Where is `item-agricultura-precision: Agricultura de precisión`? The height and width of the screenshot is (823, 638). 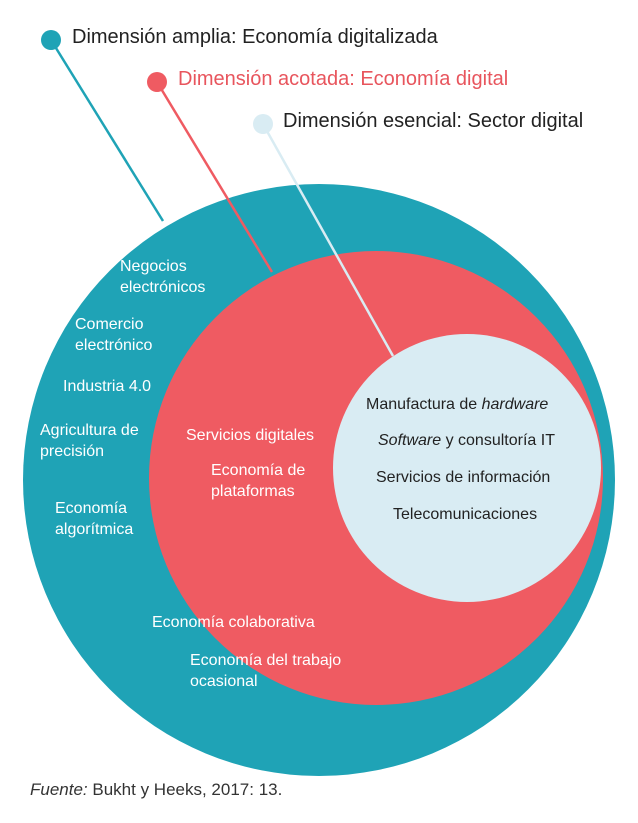
item-agricultura-precision: Agricultura de precisión is located at coordinates (89, 441).